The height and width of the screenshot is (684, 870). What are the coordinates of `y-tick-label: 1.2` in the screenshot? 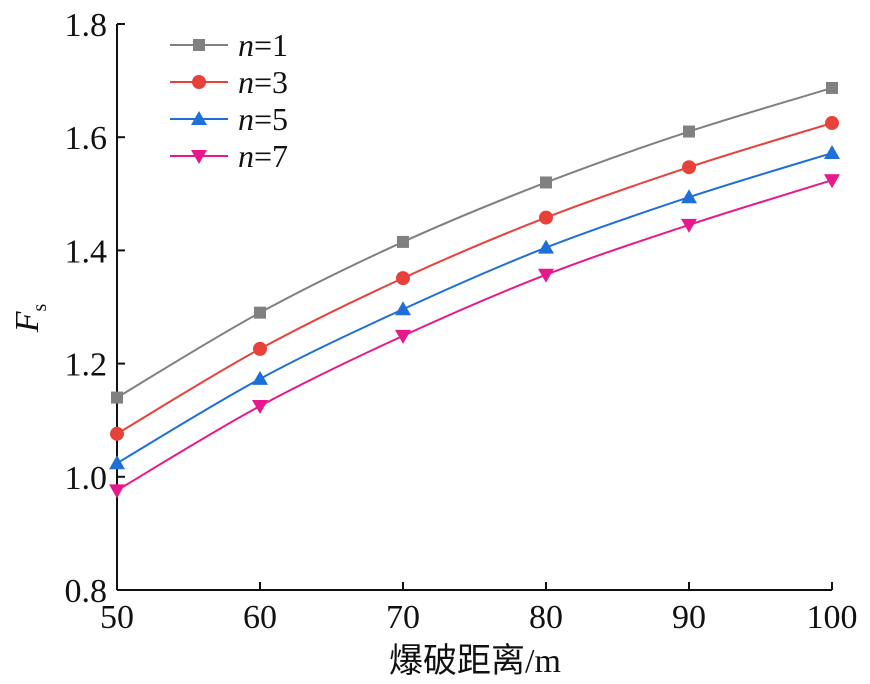 It's located at (86, 365).